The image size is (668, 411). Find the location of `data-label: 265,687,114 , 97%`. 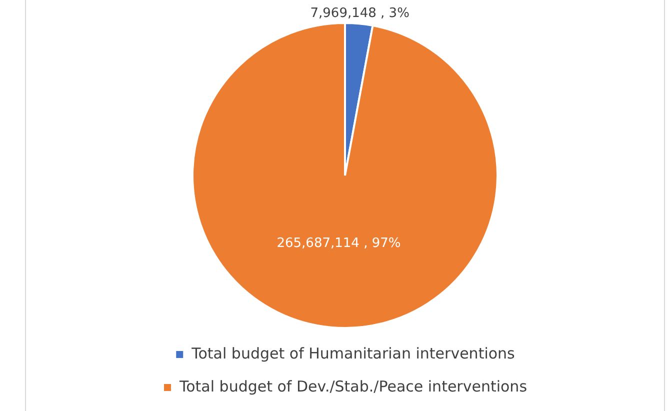

data-label: 265,687,114 , 97% is located at coordinates (338, 244).